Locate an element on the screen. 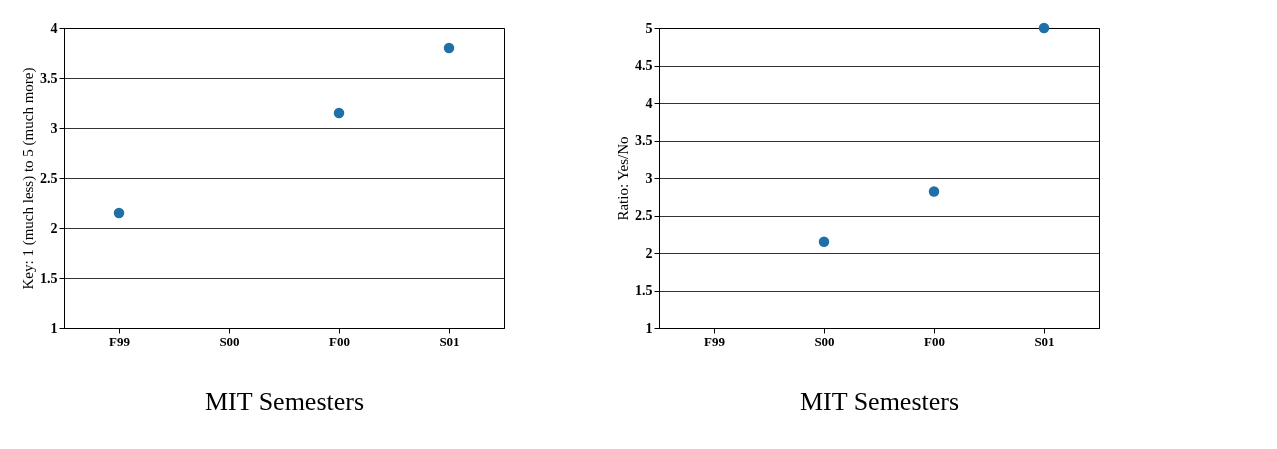 This screenshot has width=1277, height=449. y-axis-title: Ratio: Yes/No is located at coordinates (623, 178).